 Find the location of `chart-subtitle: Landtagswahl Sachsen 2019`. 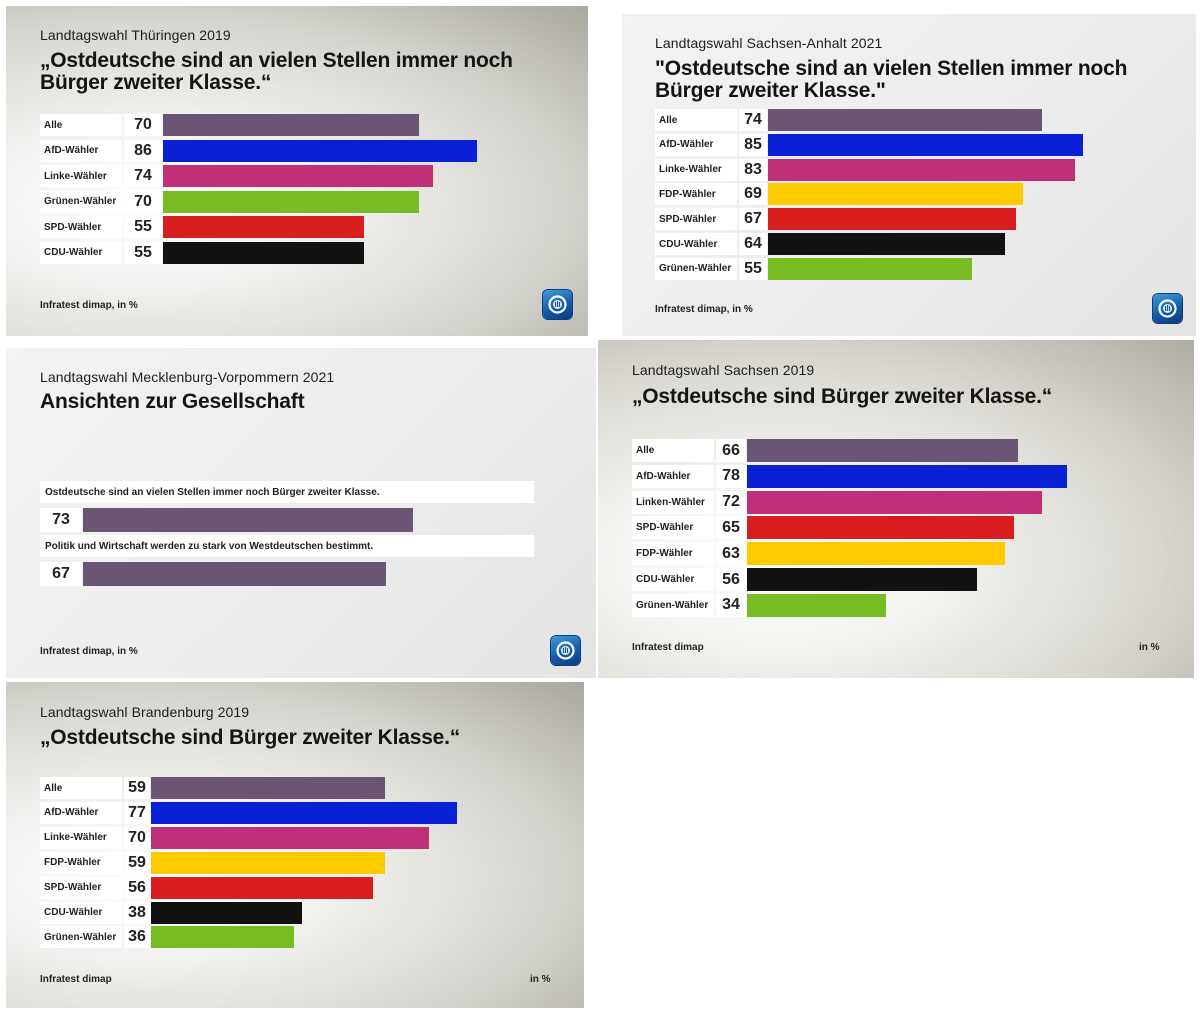

chart-subtitle: Landtagswahl Sachsen 2019 is located at coordinates (723, 370).